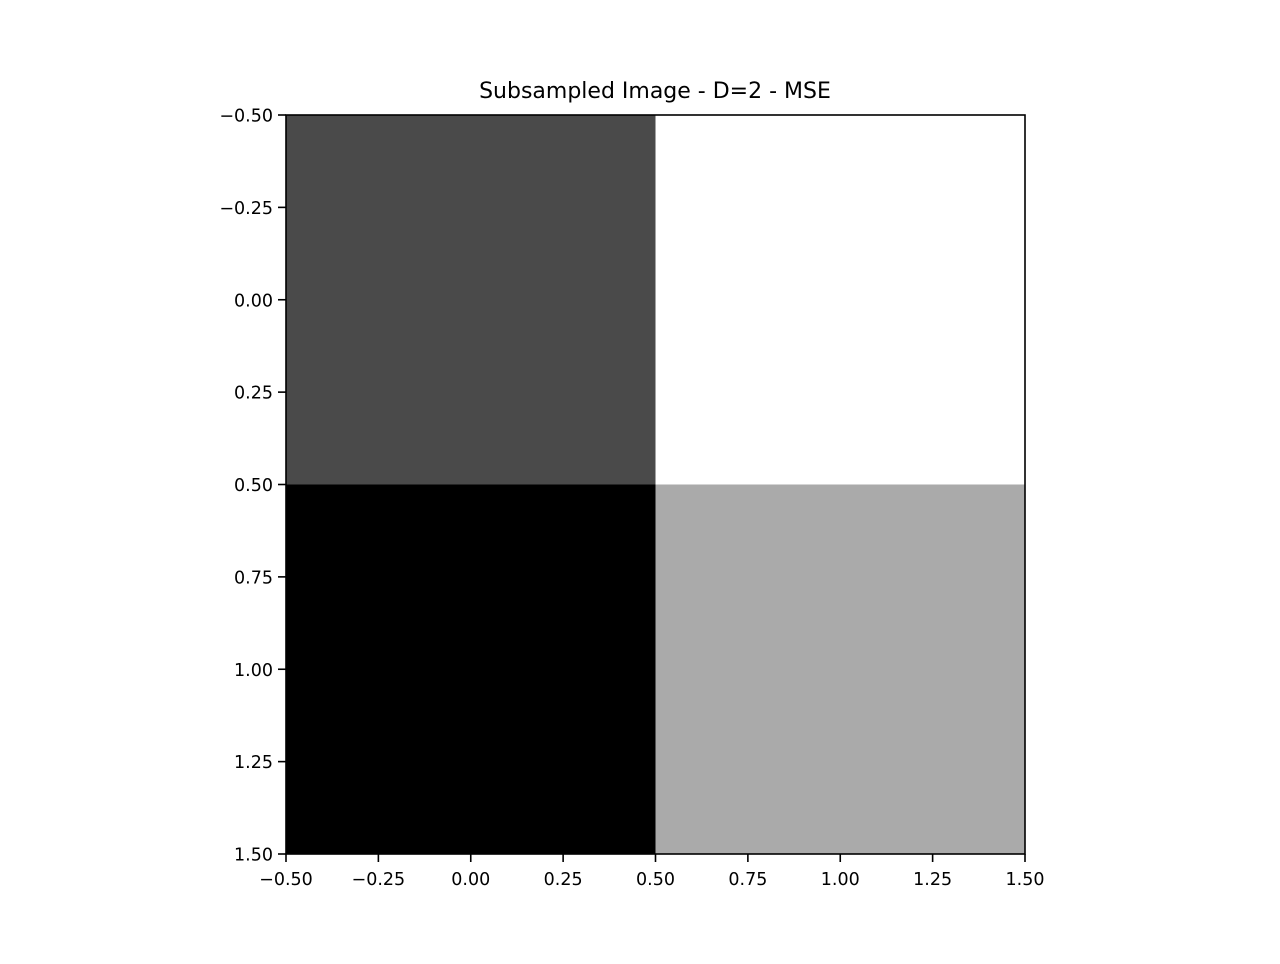  What do you see at coordinates (253, 578) in the screenshot?
I see `y-tick-label: 0.75` at bounding box center [253, 578].